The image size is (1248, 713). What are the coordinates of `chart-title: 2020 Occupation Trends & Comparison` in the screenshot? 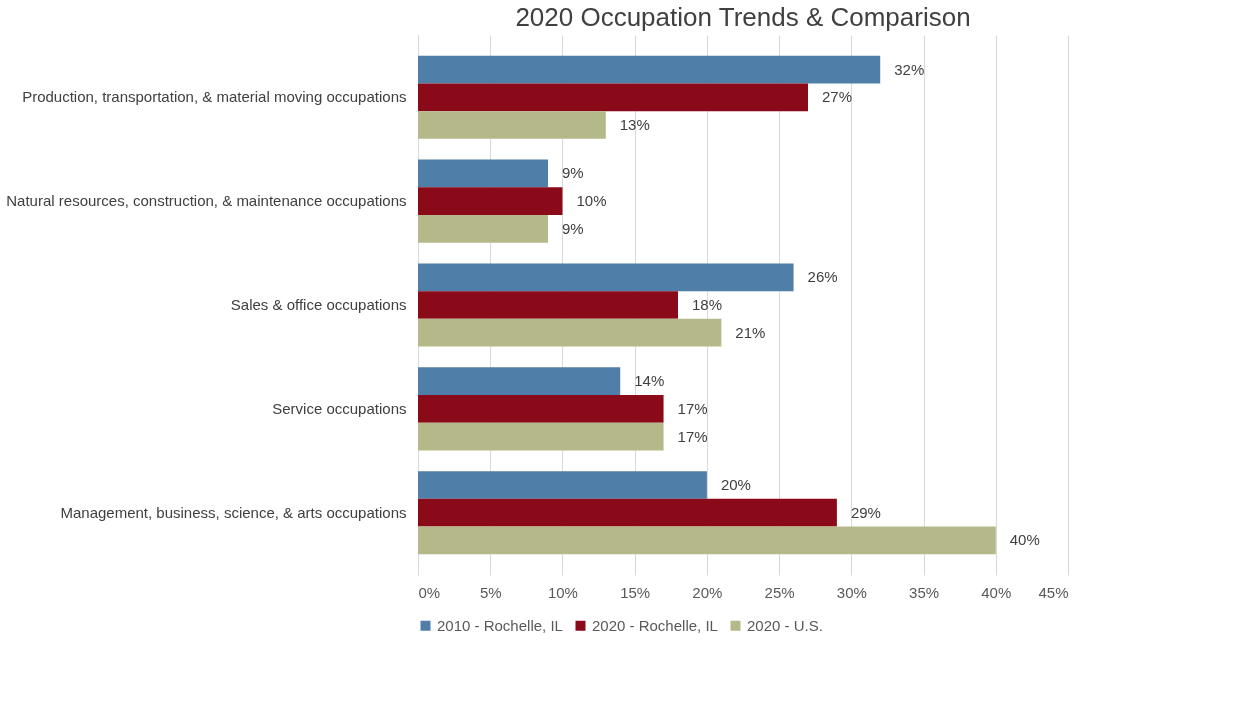 It's located at (743, 17).